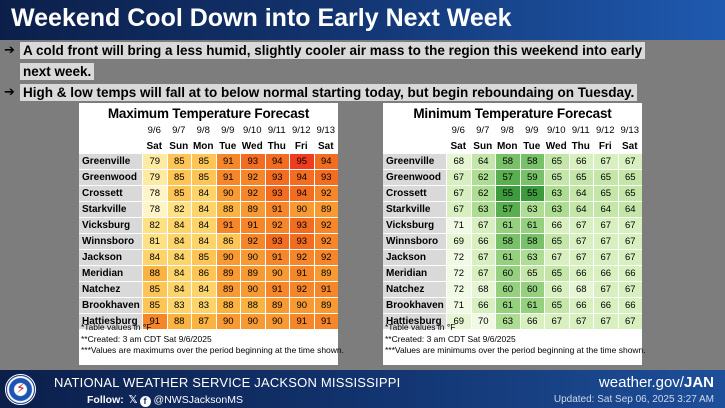 Image resolution: width=725 pixels, height=408 pixels. I want to click on facebook-icon: f, so click(145, 401).